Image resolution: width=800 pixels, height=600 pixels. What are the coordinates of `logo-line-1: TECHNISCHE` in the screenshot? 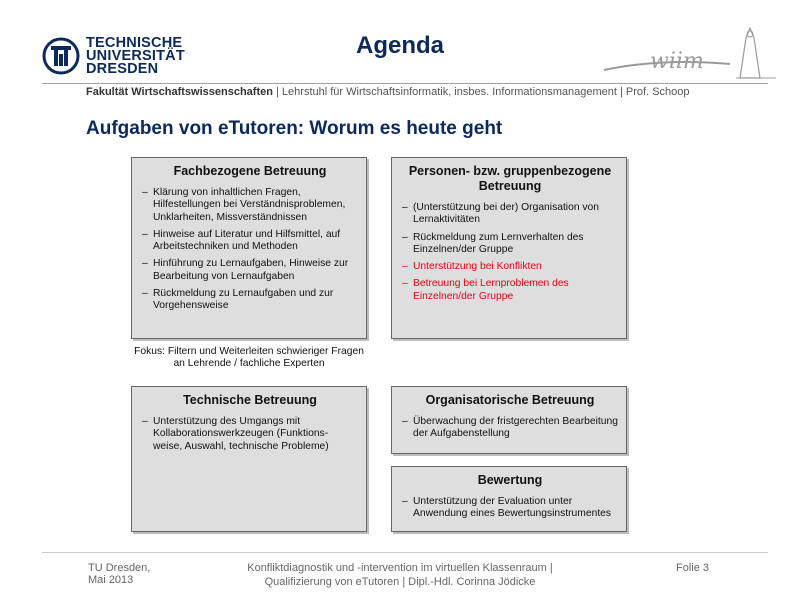 It's located at (134, 43).